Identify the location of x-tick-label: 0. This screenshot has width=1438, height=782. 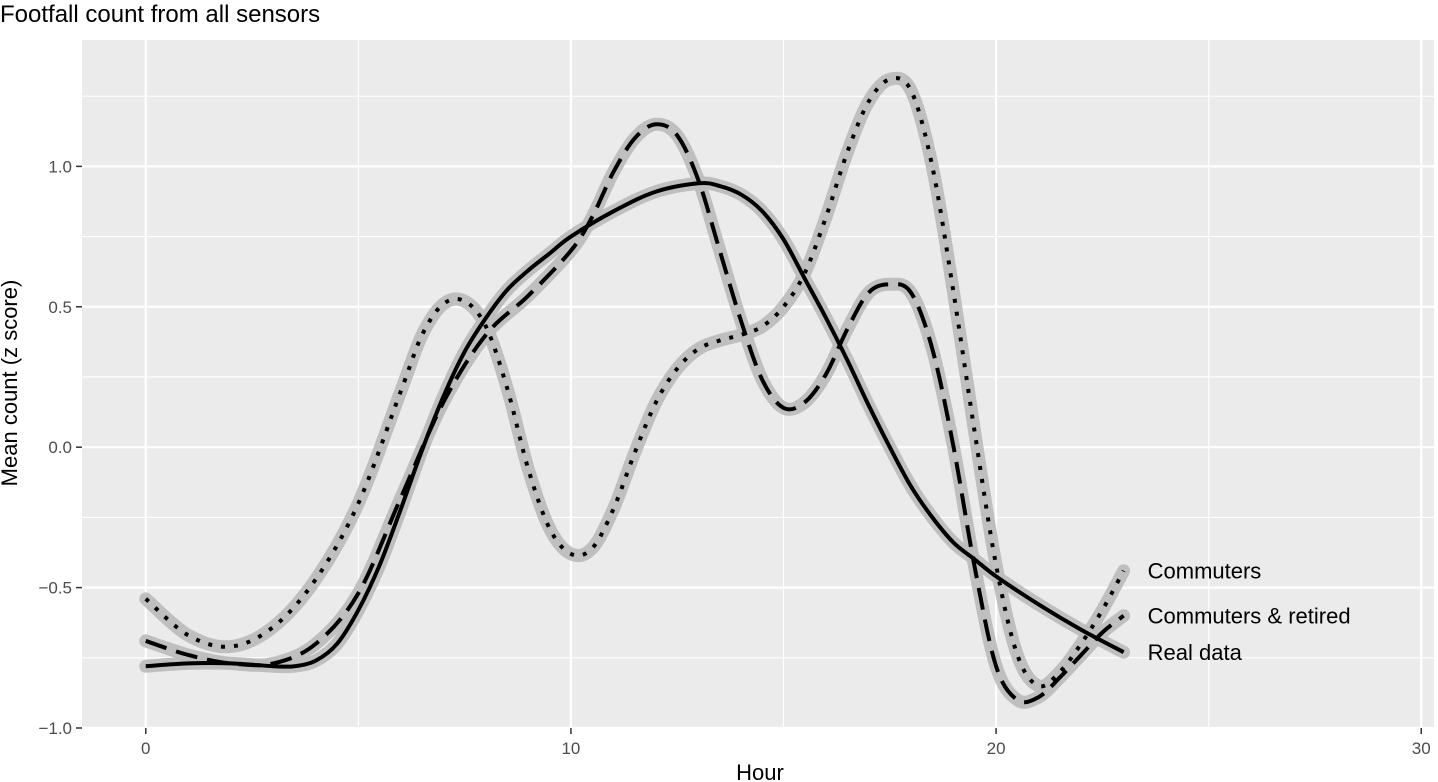
(145, 748).